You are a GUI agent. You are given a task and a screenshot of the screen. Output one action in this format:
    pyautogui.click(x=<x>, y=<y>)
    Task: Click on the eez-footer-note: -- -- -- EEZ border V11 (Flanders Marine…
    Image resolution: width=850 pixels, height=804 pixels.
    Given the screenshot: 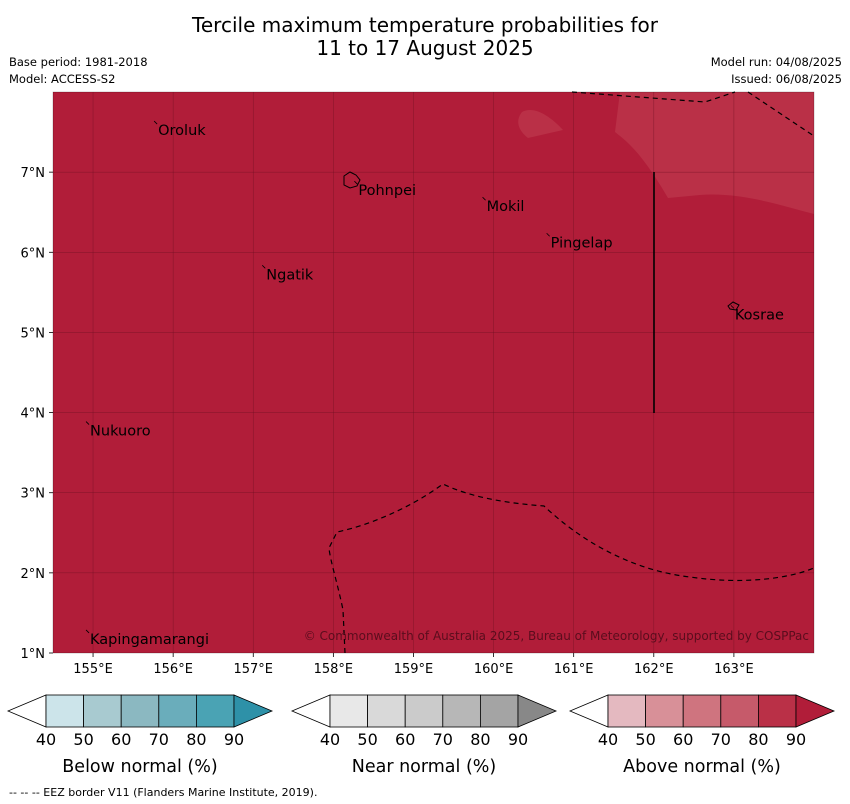 What is the action you would take?
    pyautogui.click(x=163, y=792)
    